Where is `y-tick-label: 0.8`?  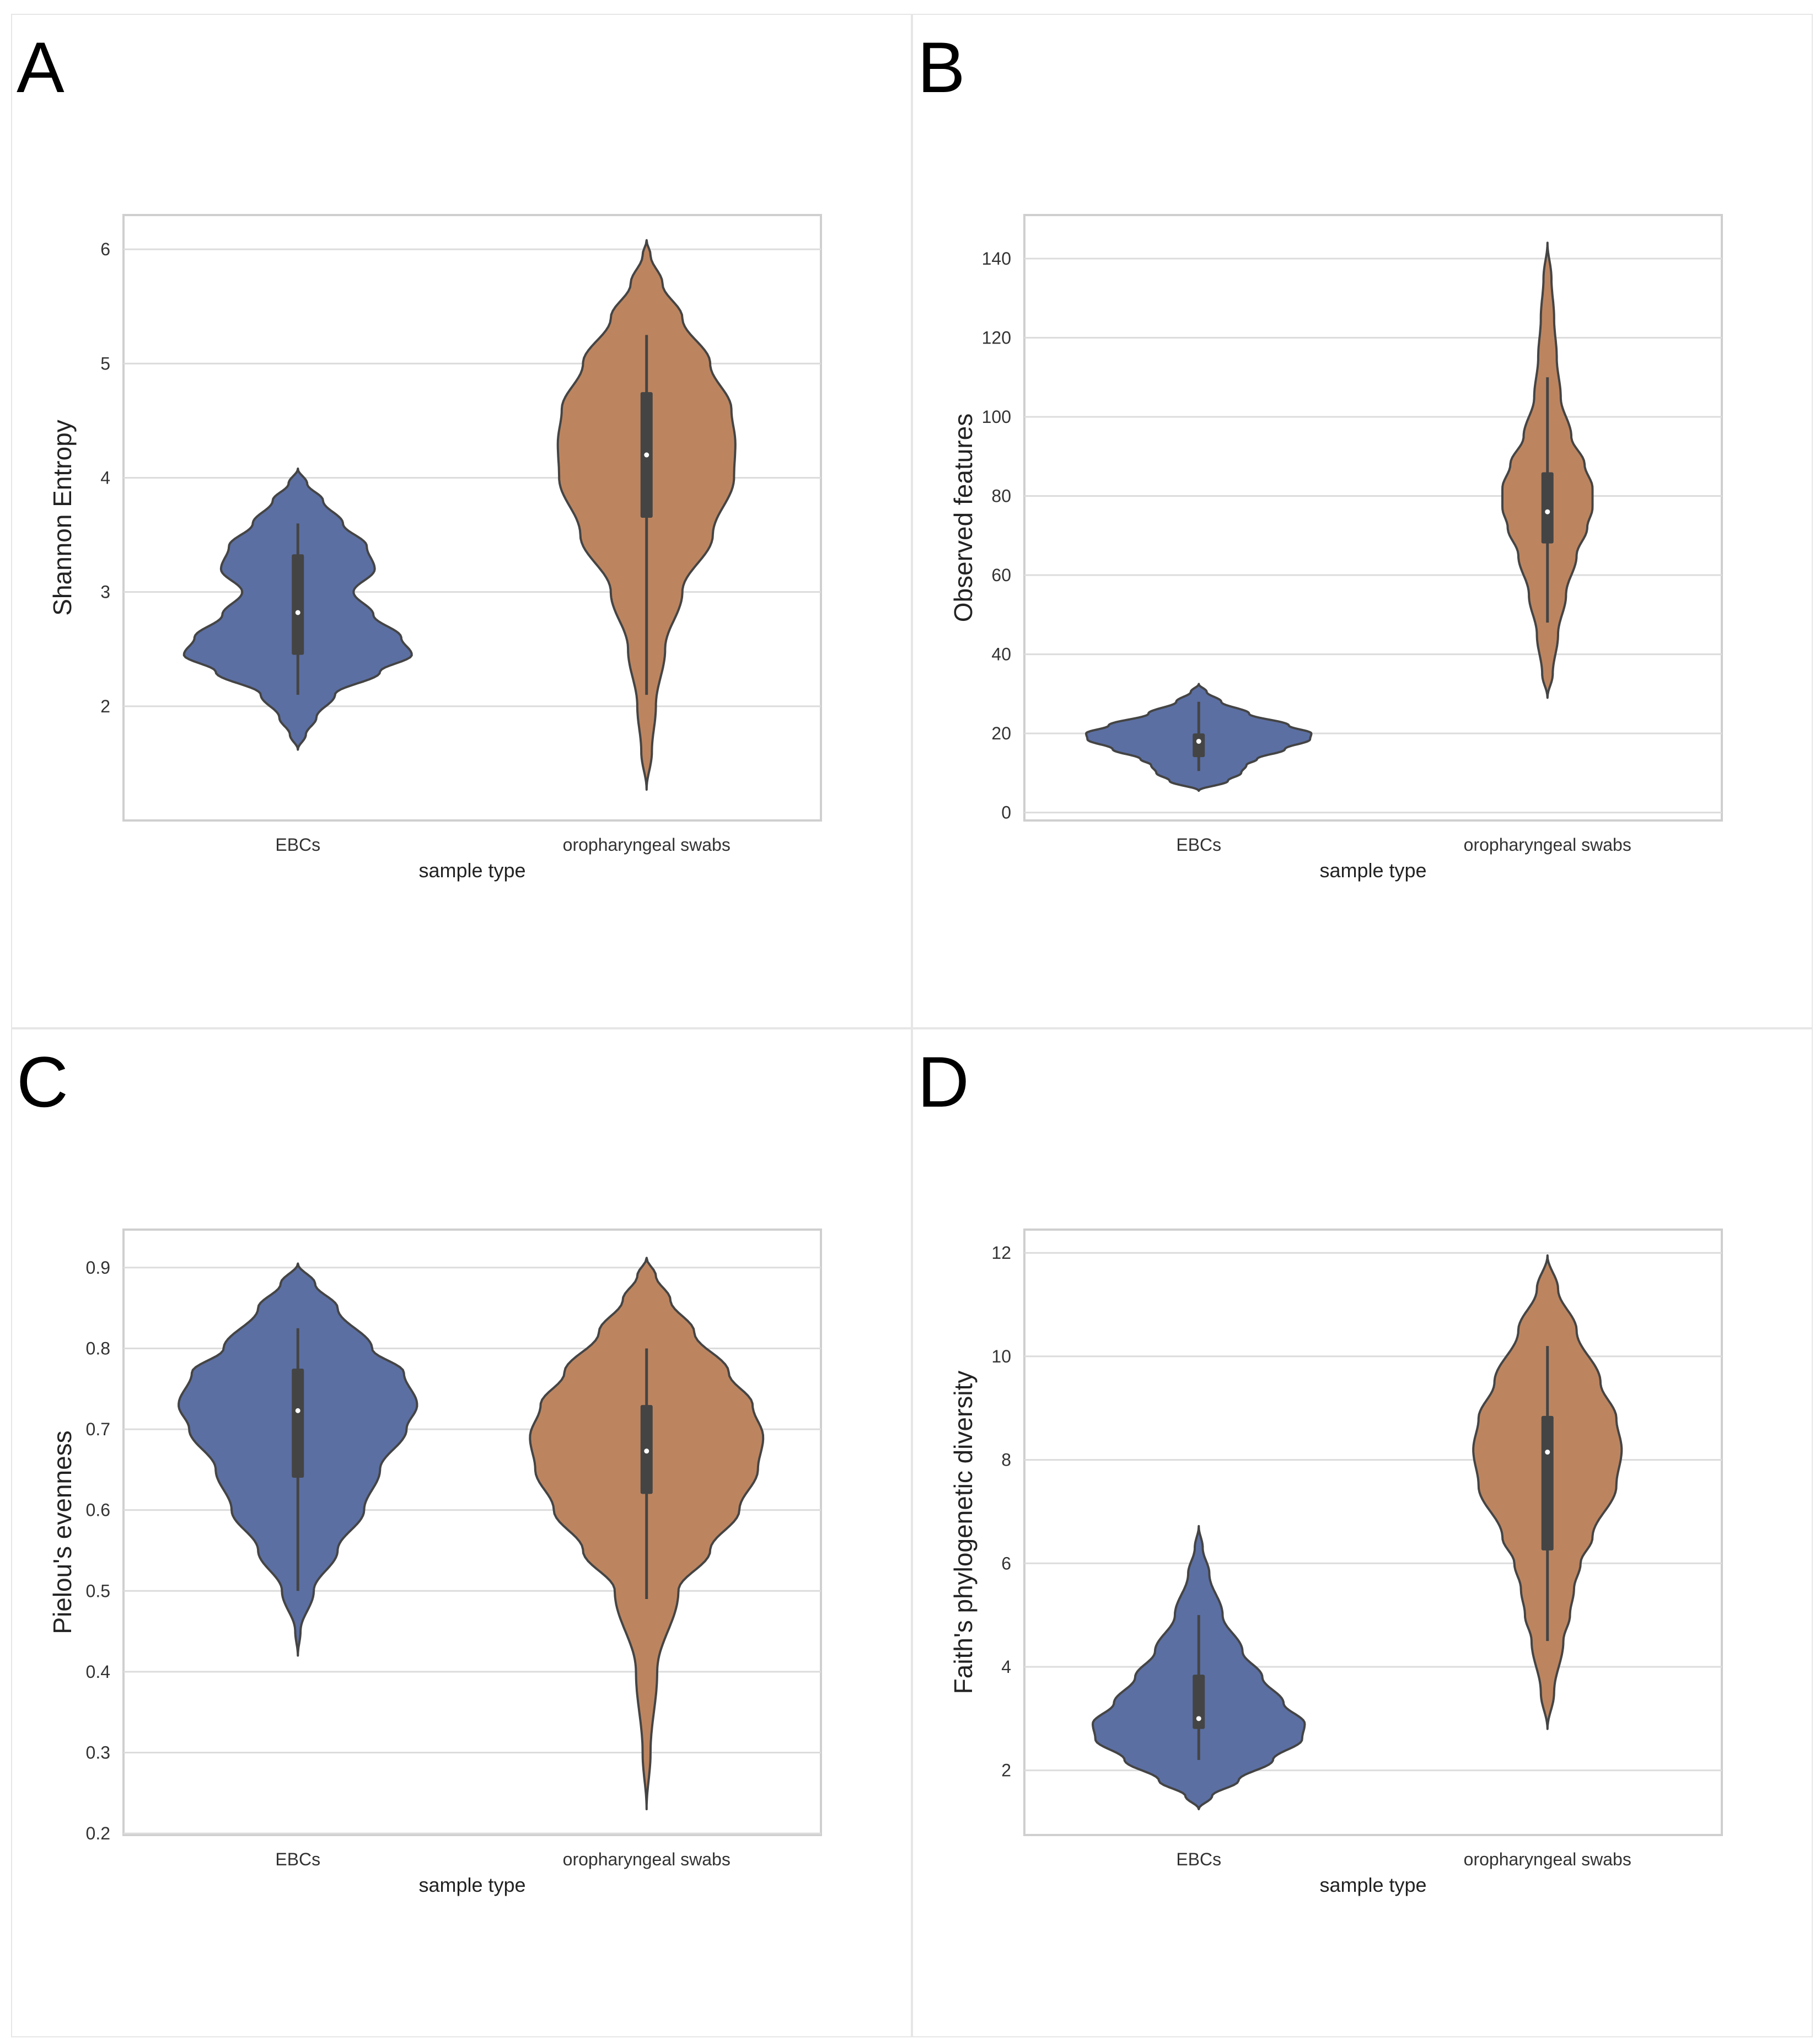
y-tick-label: 0.8 is located at coordinates (98, 1348).